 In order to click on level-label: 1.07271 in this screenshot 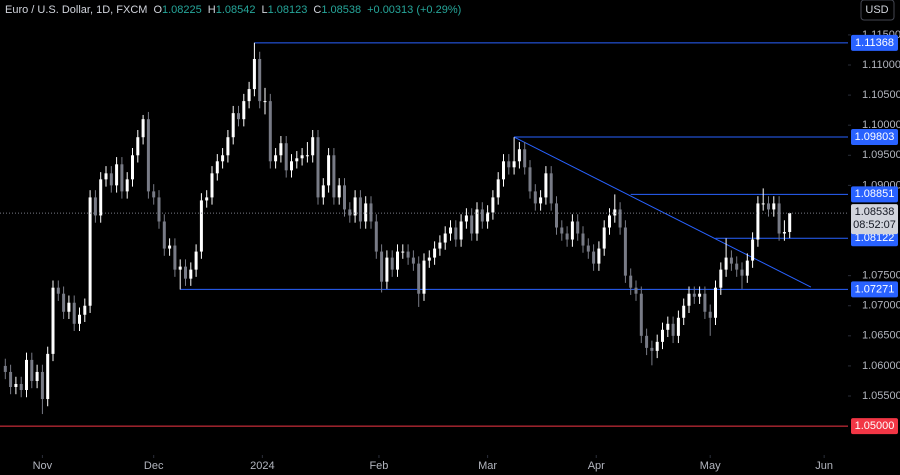, I will do `click(875, 289)`.